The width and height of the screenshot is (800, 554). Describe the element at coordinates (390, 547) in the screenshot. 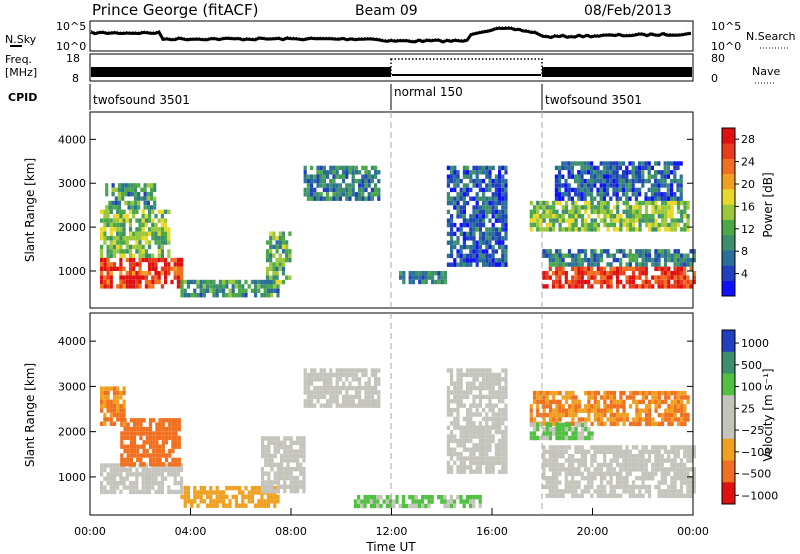

I see `time-xlabel: Time UT` at that location.